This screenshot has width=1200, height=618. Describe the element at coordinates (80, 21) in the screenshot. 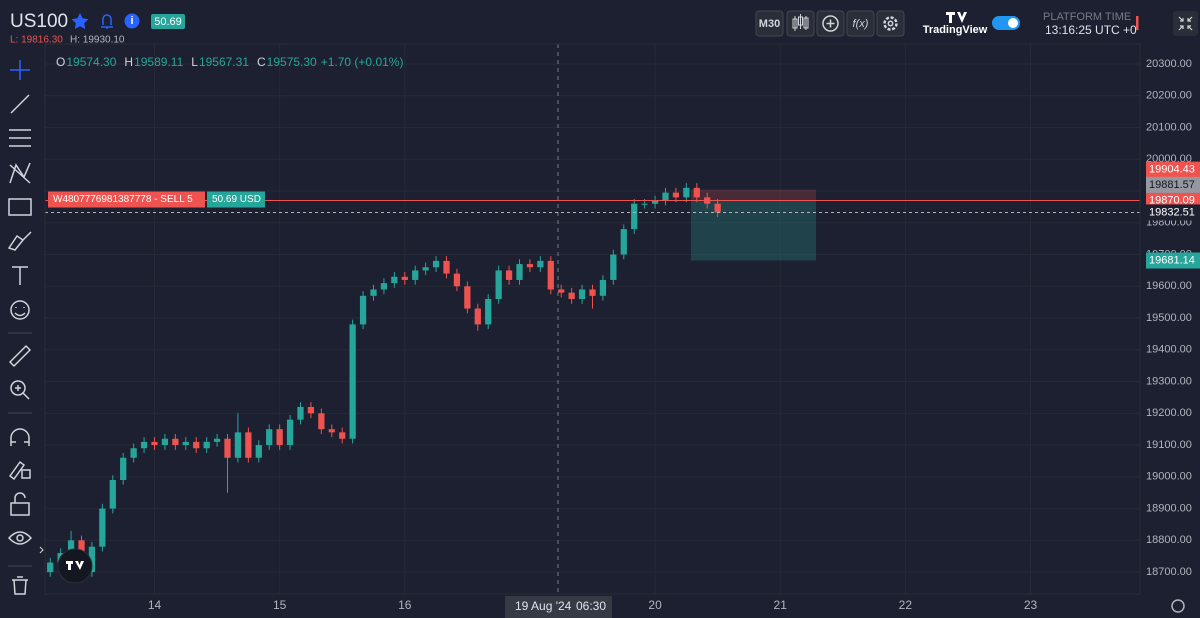

I see `star-icon` at that location.